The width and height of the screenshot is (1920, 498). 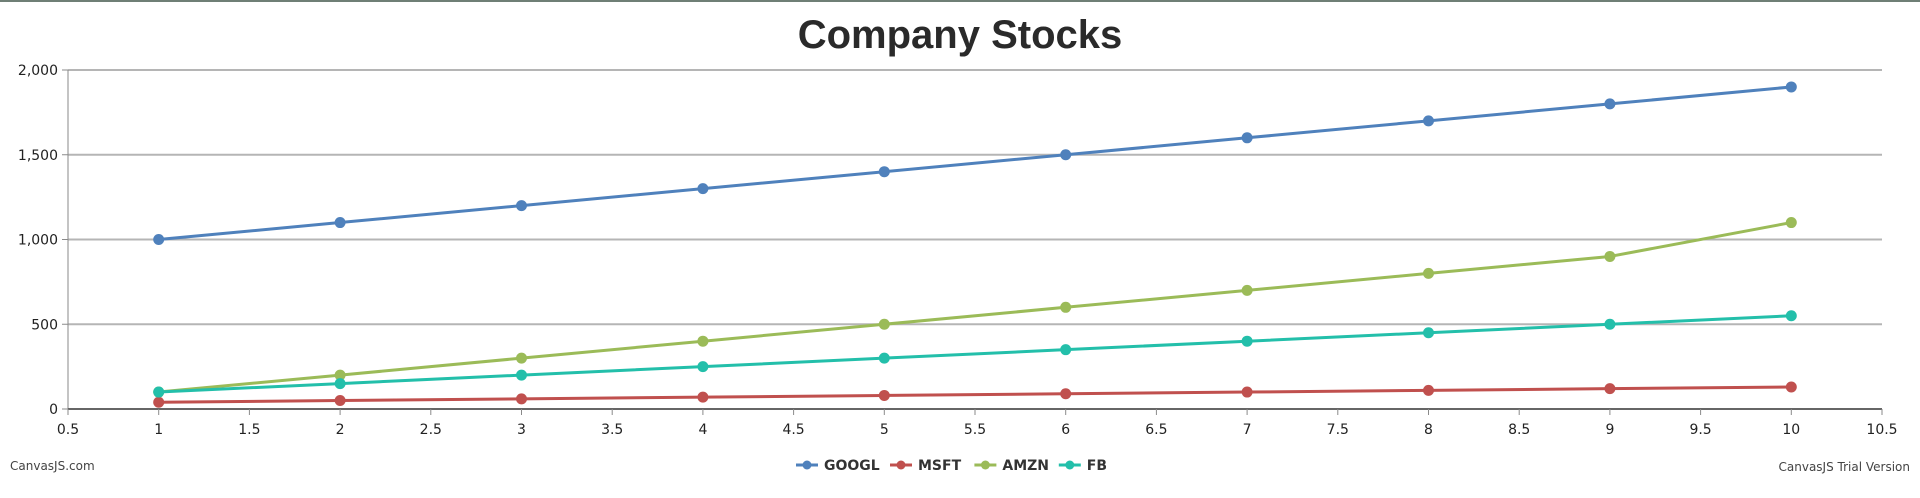 I want to click on x-tick-label: 6, so click(x=1065, y=430).